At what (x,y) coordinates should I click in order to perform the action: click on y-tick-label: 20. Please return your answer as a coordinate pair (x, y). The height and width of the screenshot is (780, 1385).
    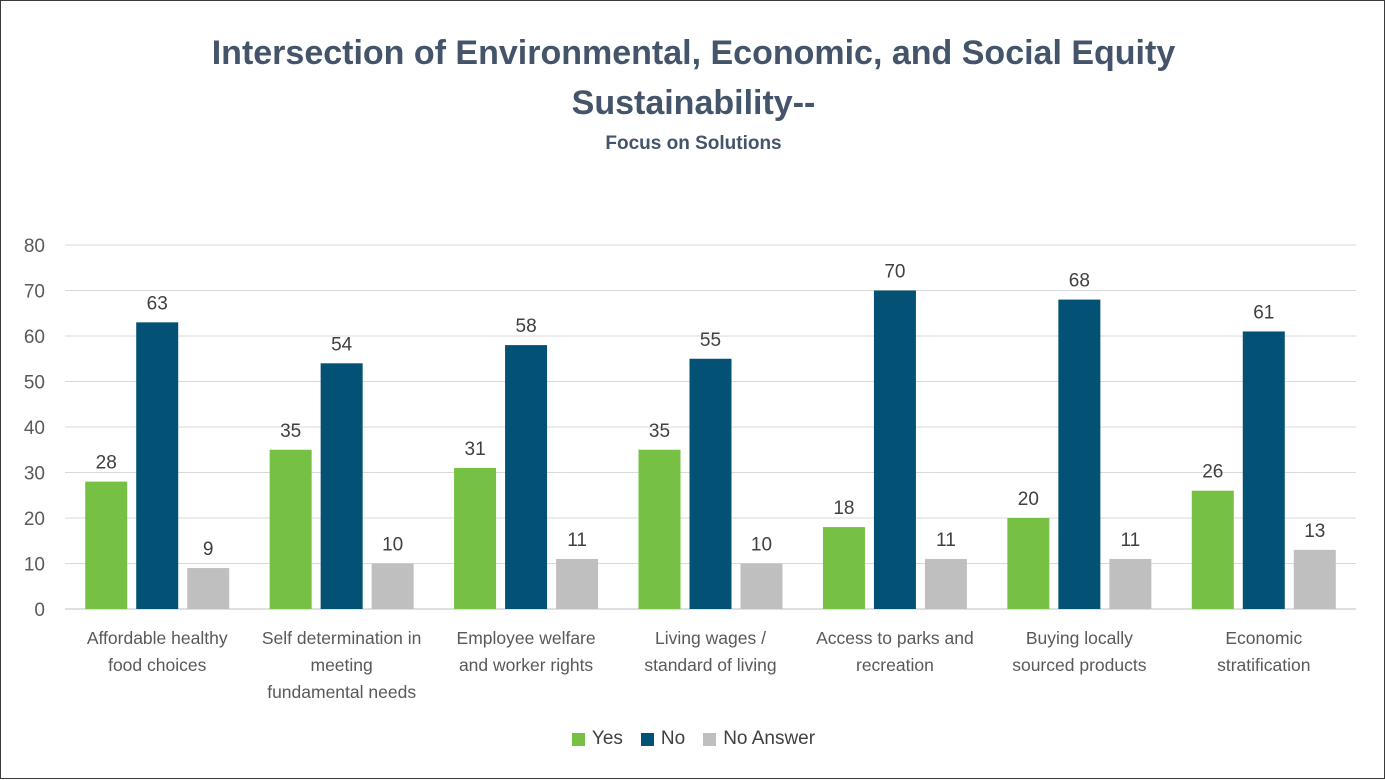
    Looking at the image, I should click on (34, 519).